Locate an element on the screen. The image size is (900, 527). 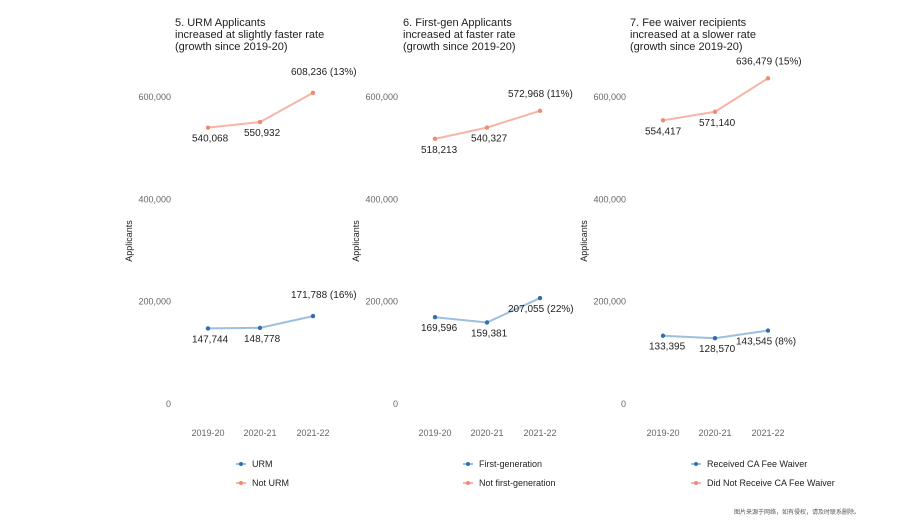
footnote: 图片来源于网络，如有侵权，请及时联系删除。 is located at coordinates (796, 512).